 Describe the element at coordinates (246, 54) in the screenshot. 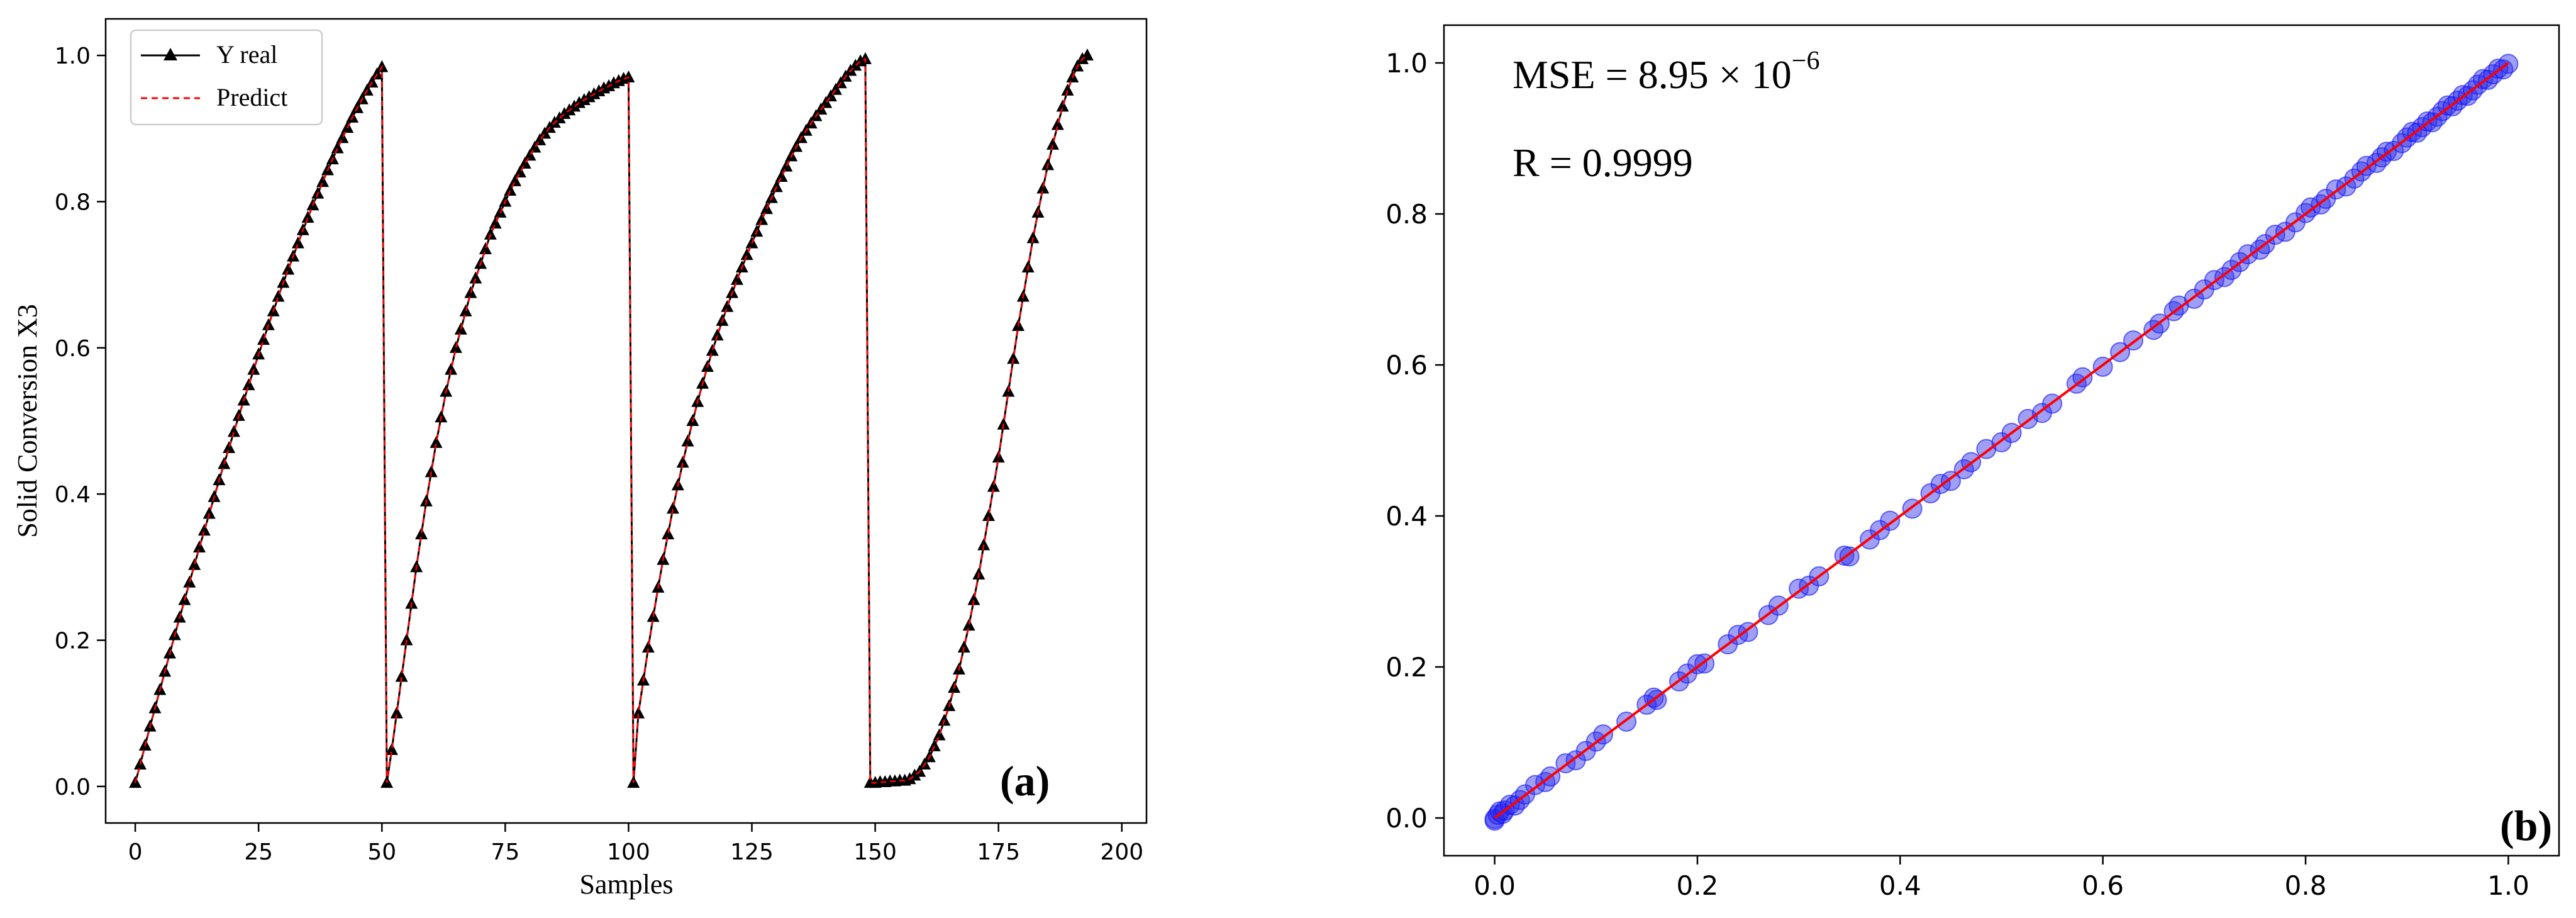

I see `legend-y-real-label: Y real` at that location.